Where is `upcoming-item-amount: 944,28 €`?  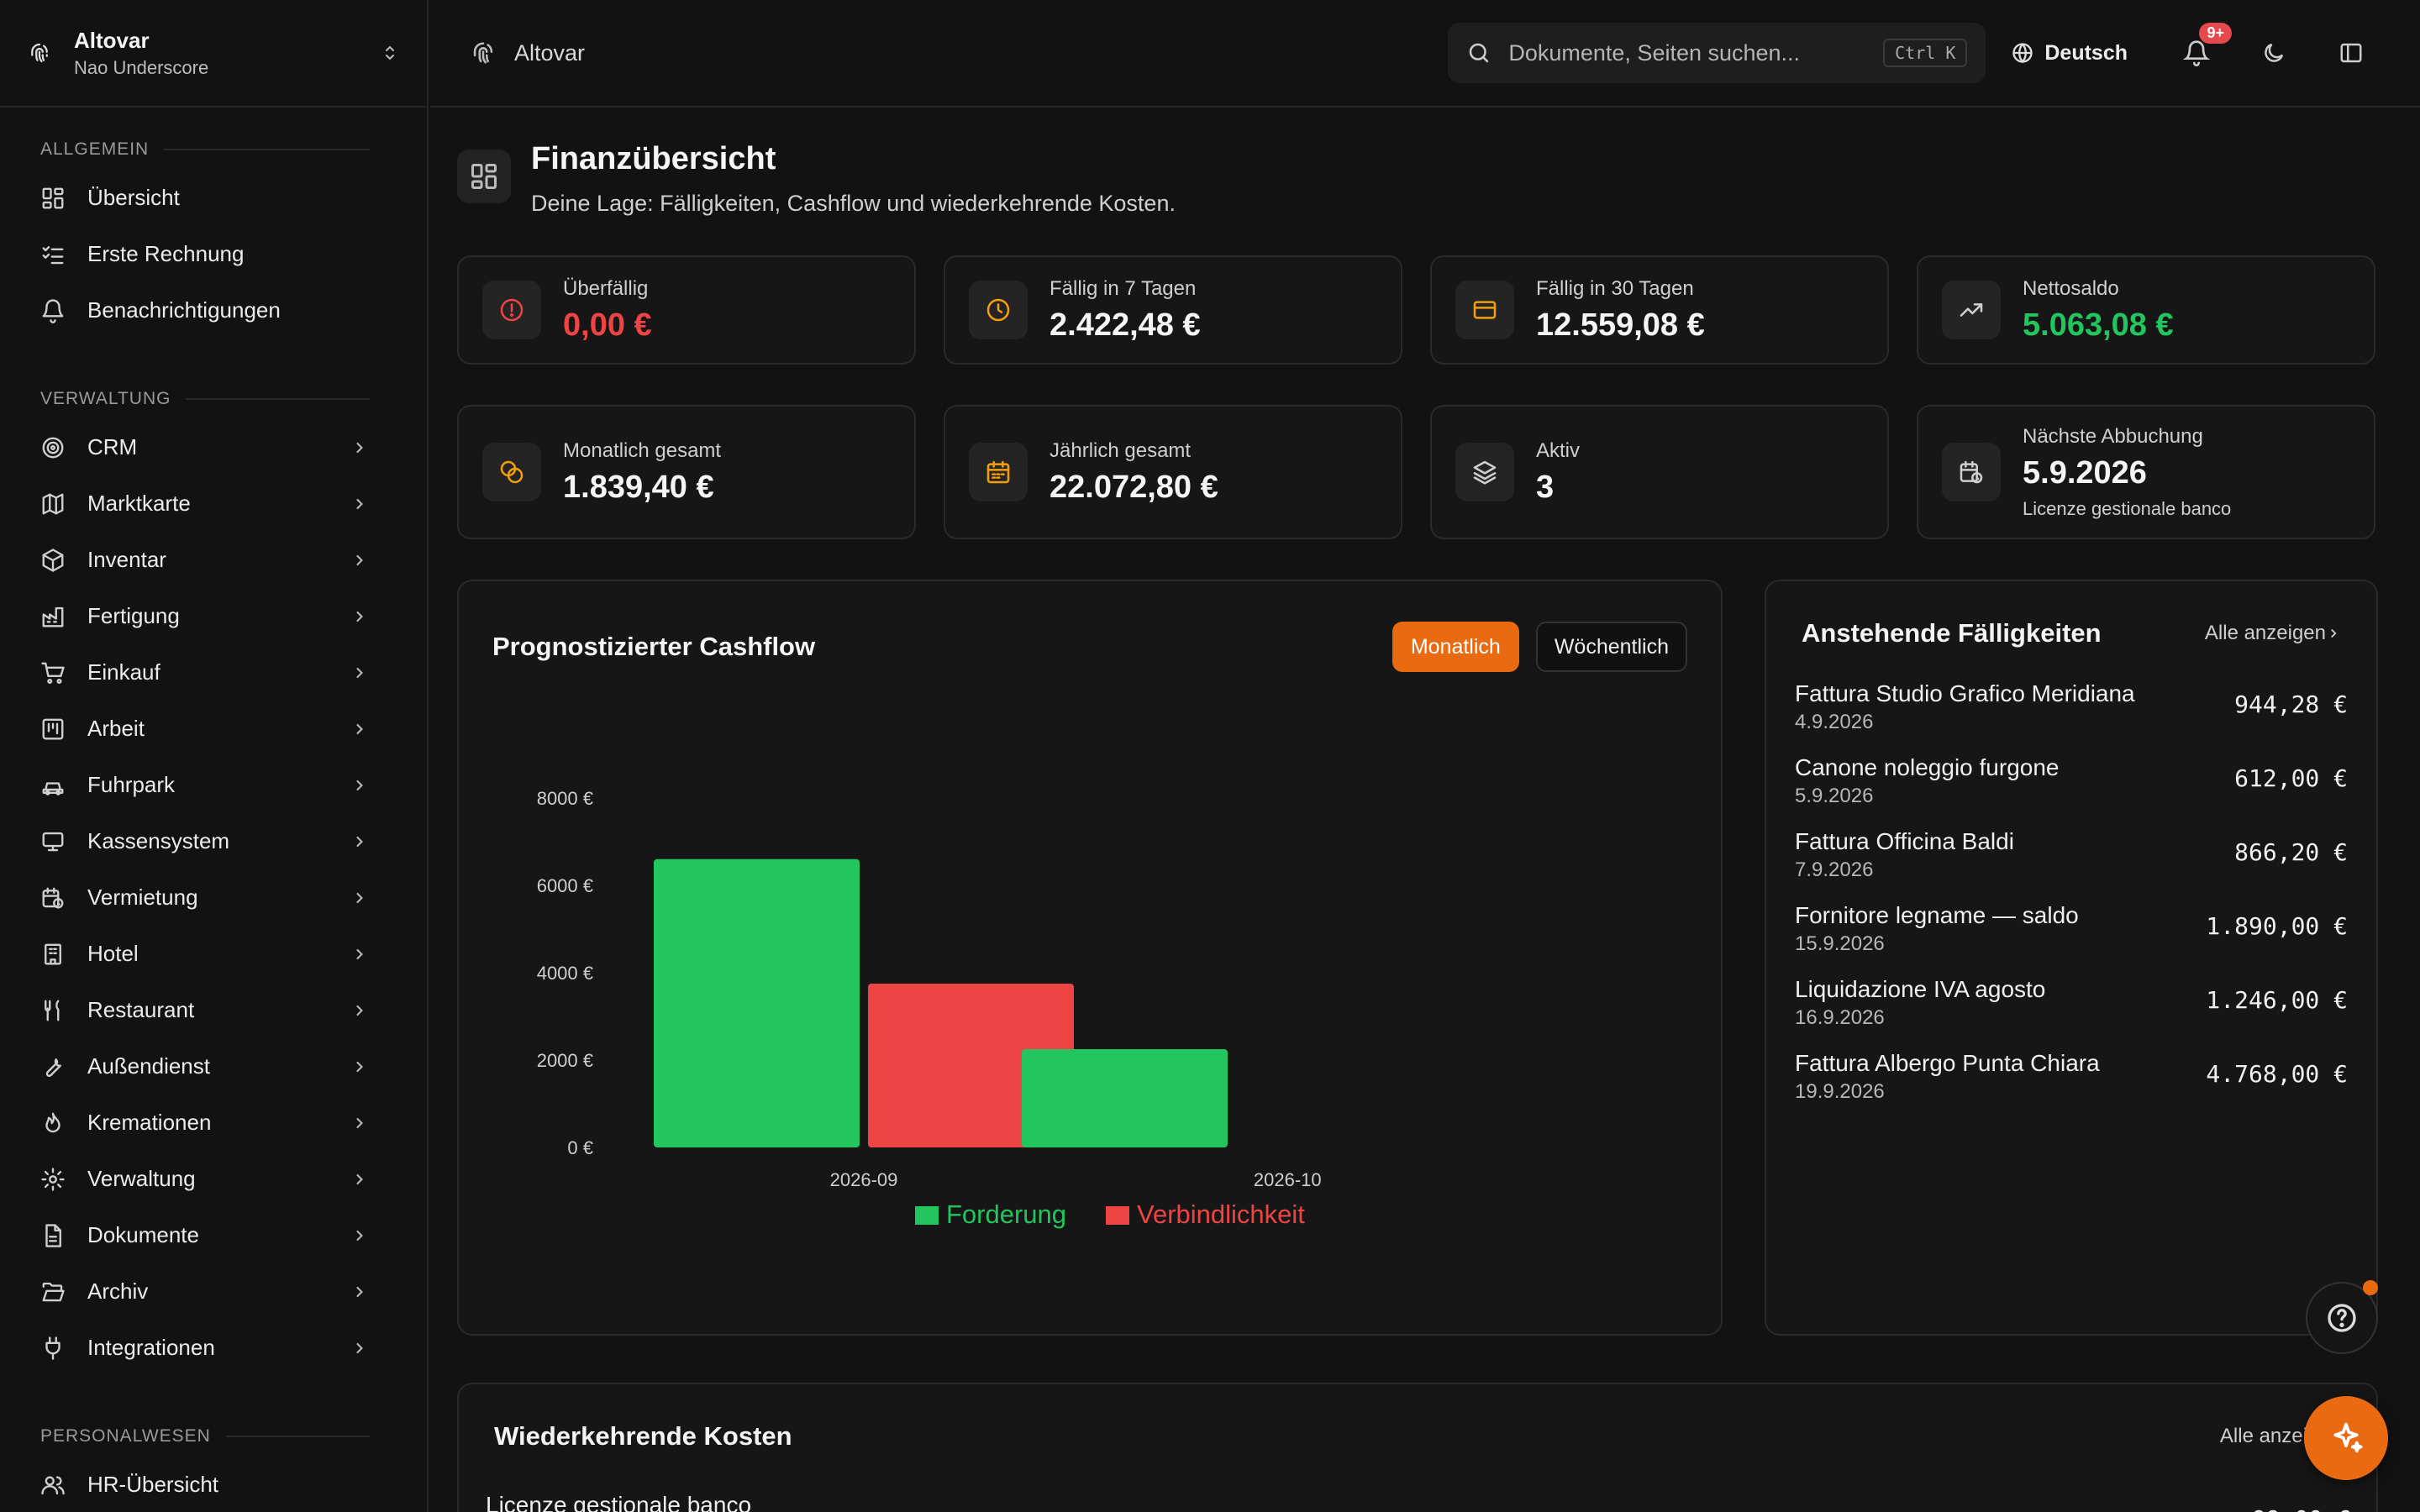 upcoming-item-amount: 944,28 € is located at coordinates (2291, 704).